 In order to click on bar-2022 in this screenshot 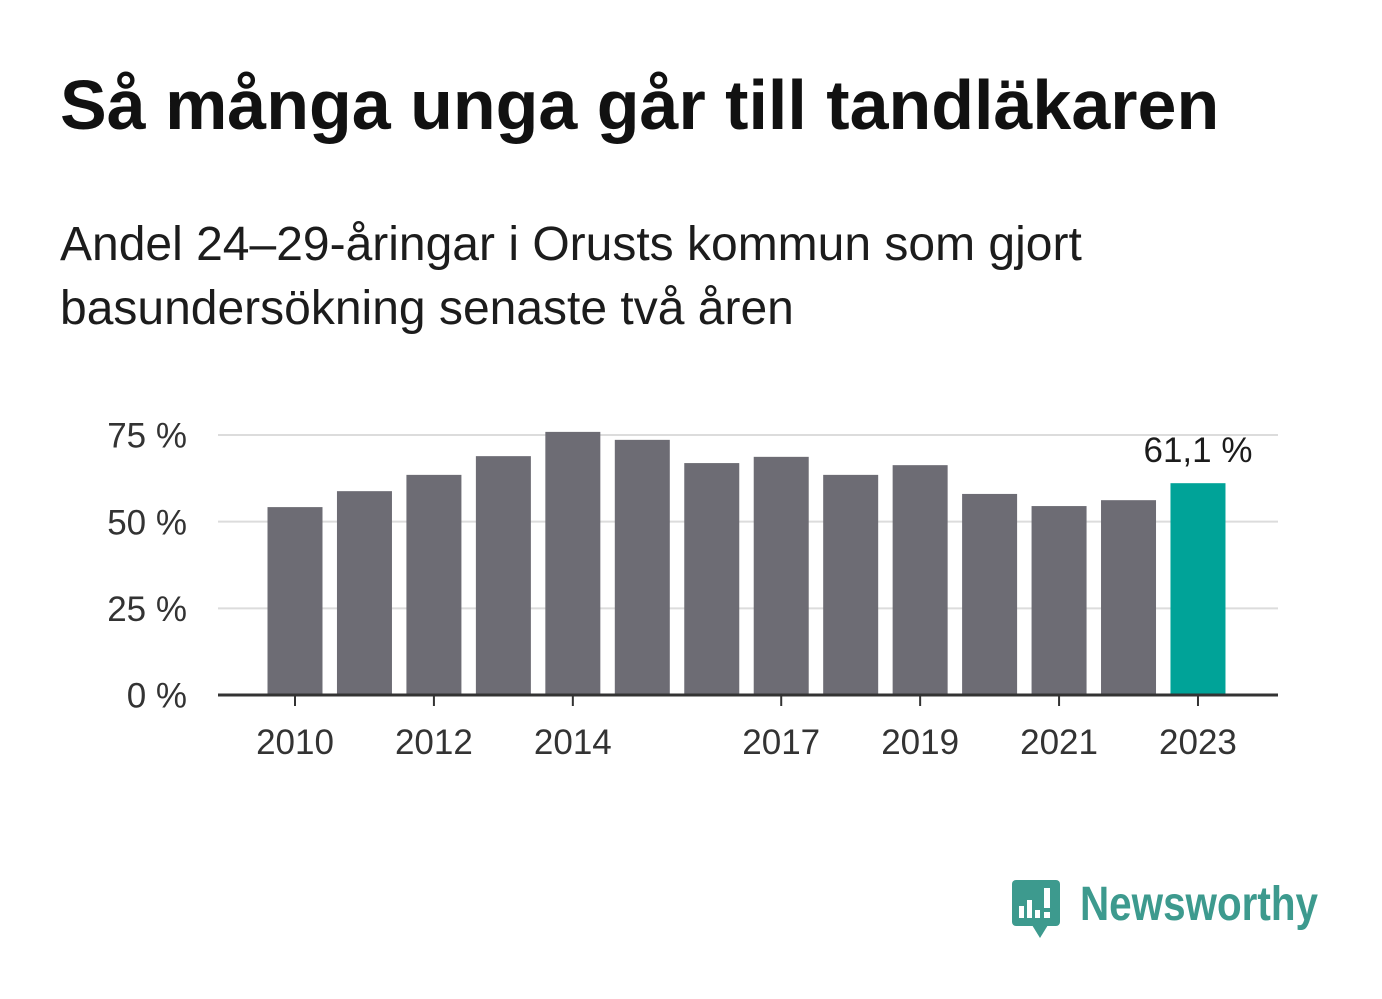, I will do `click(1129, 597)`.